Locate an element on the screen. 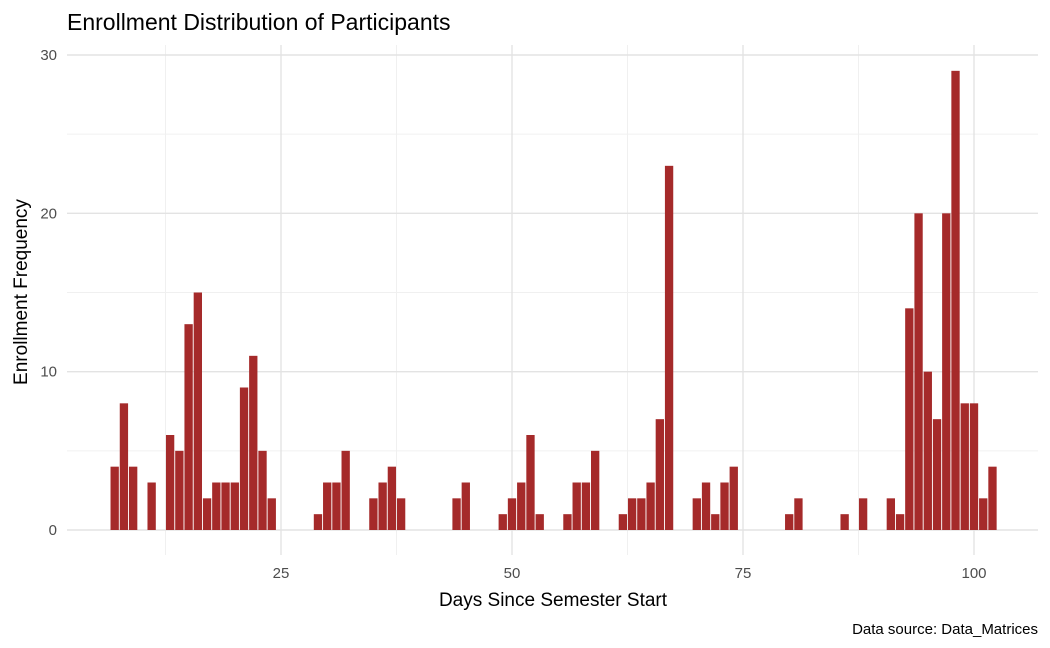 This screenshot has width=1050, height=648. x-axis-title: Days Since Semester Start is located at coordinates (553, 600).